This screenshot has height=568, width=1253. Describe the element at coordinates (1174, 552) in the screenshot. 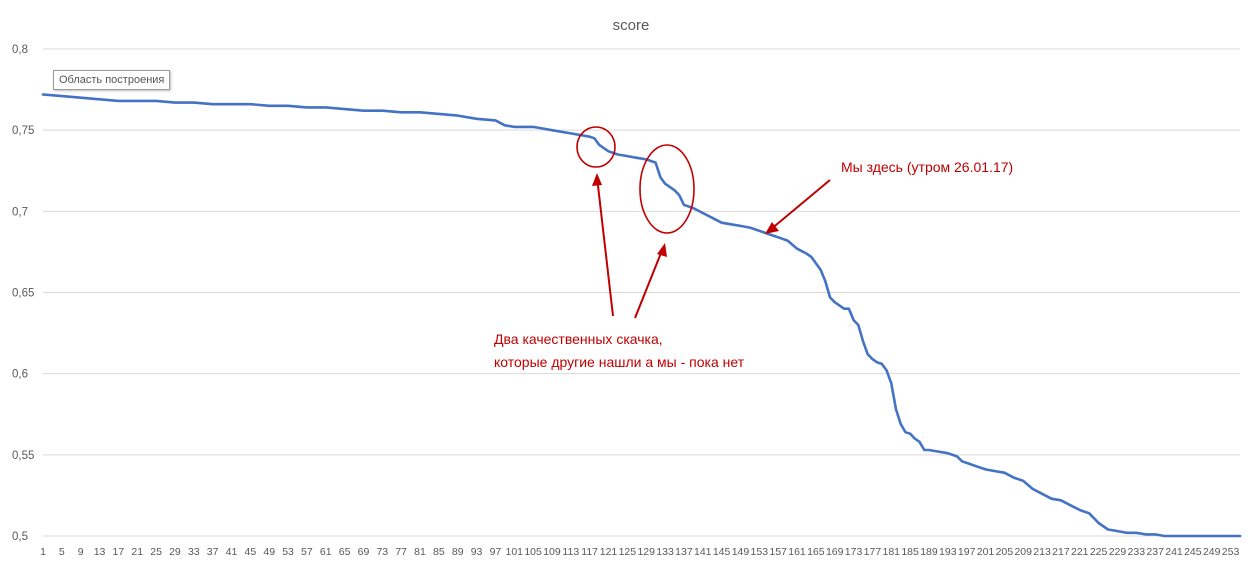

I see `x-tick-label: 241` at that location.